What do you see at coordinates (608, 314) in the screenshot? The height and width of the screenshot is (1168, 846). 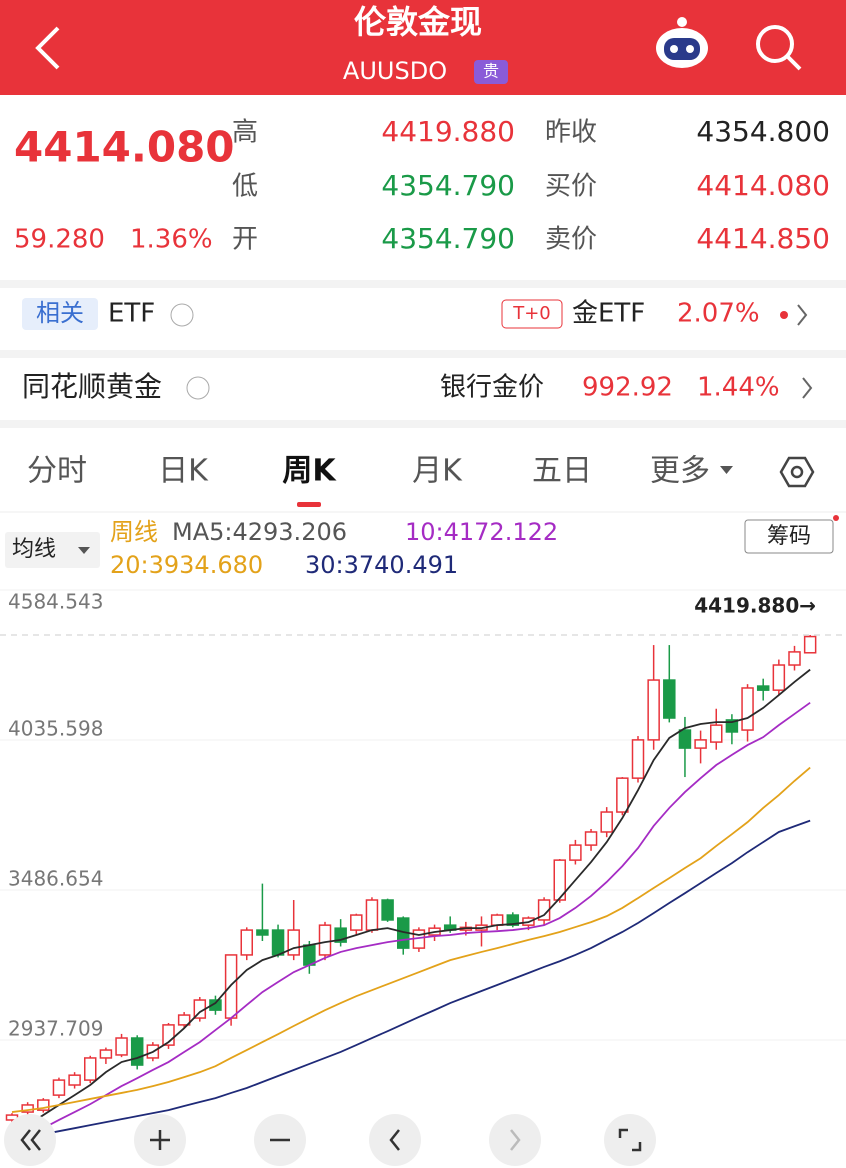 I see `fund-name: 金ETF` at bounding box center [608, 314].